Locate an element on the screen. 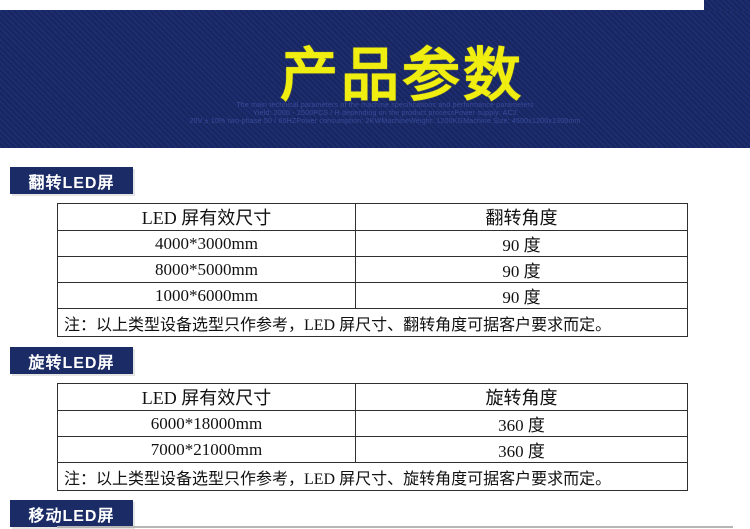 The height and width of the screenshot is (529, 750). size-cell: 4000*3000mm is located at coordinates (206, 243).